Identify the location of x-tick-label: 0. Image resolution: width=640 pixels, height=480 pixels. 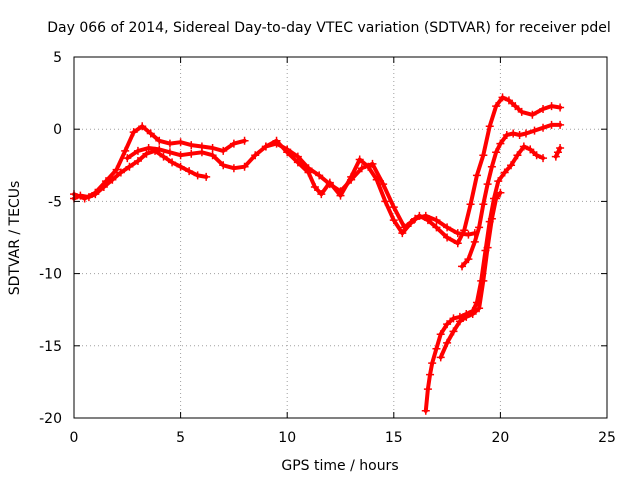
(74, 438).